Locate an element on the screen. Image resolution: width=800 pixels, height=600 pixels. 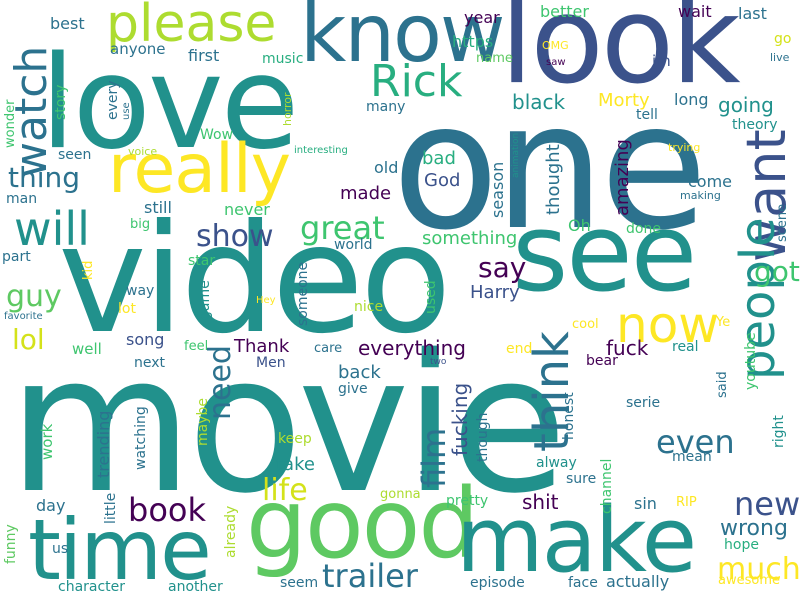
word-star: star is located at coordinates (202, 261).